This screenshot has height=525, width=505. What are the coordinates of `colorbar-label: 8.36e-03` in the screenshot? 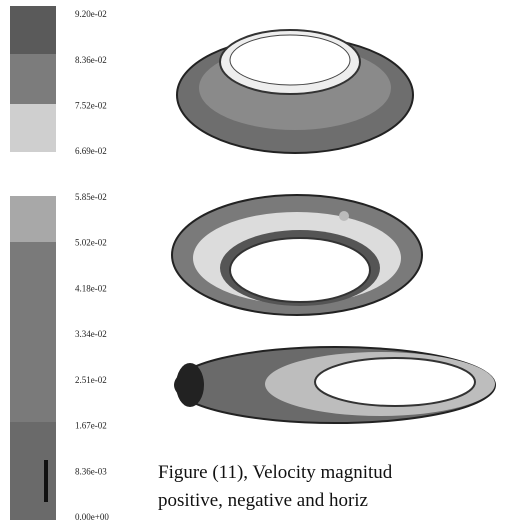 It's located at (91, 471).